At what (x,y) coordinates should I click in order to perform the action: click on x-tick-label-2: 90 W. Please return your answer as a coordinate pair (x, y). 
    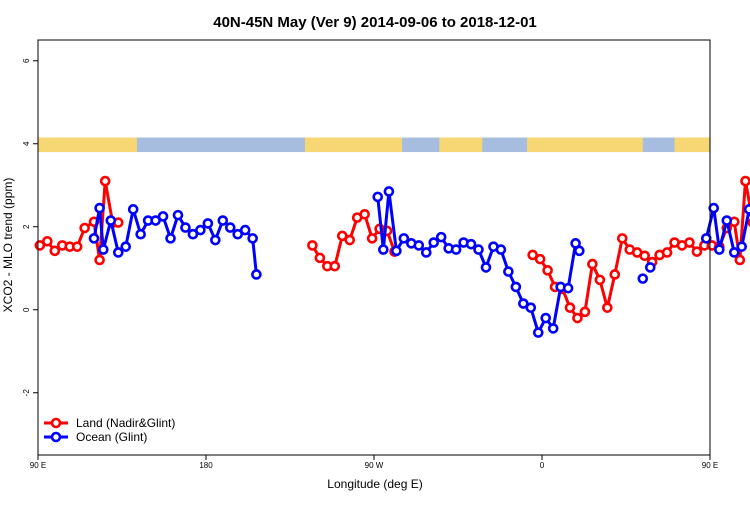
    Looking at the image, I should click on (374, 465).